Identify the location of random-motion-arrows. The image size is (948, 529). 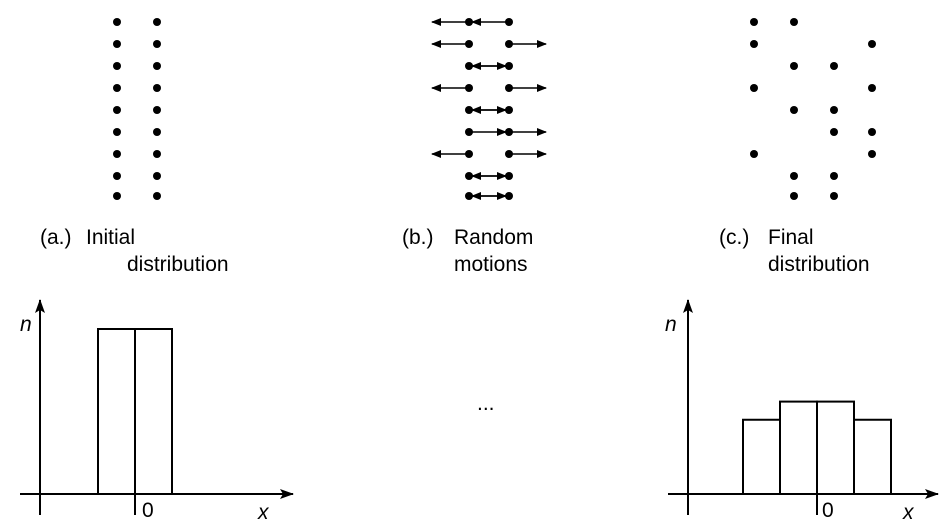
(489, 109).